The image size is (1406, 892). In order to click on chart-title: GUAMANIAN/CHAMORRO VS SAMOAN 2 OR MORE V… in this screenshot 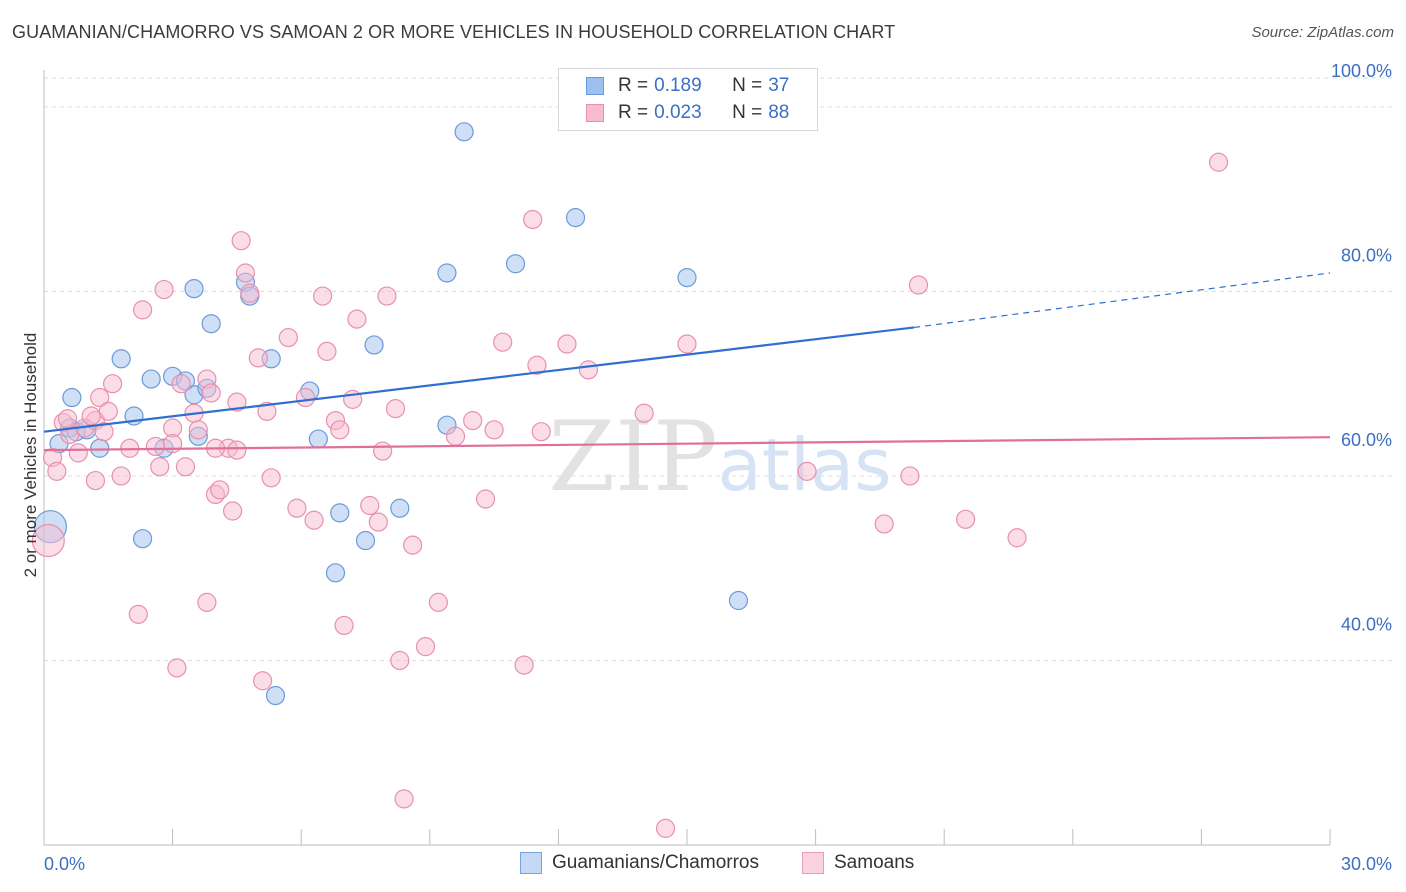, I will do `click(454, 32)`.